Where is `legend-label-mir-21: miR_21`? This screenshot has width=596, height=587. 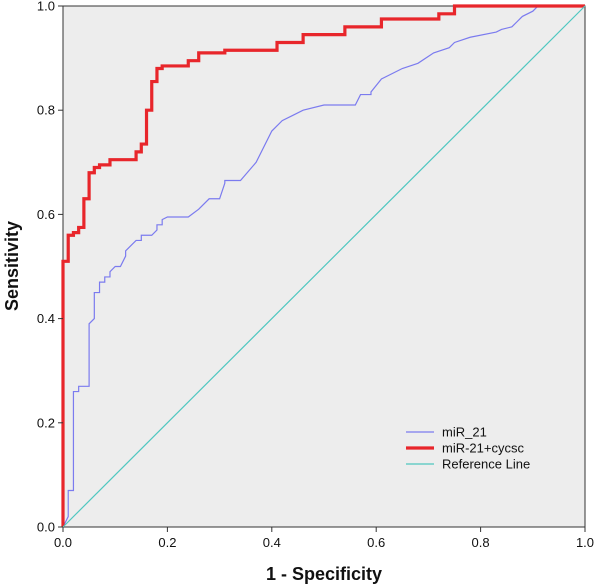 legend-label-mir-21: miR_21 is located at coordinates (464, 432).